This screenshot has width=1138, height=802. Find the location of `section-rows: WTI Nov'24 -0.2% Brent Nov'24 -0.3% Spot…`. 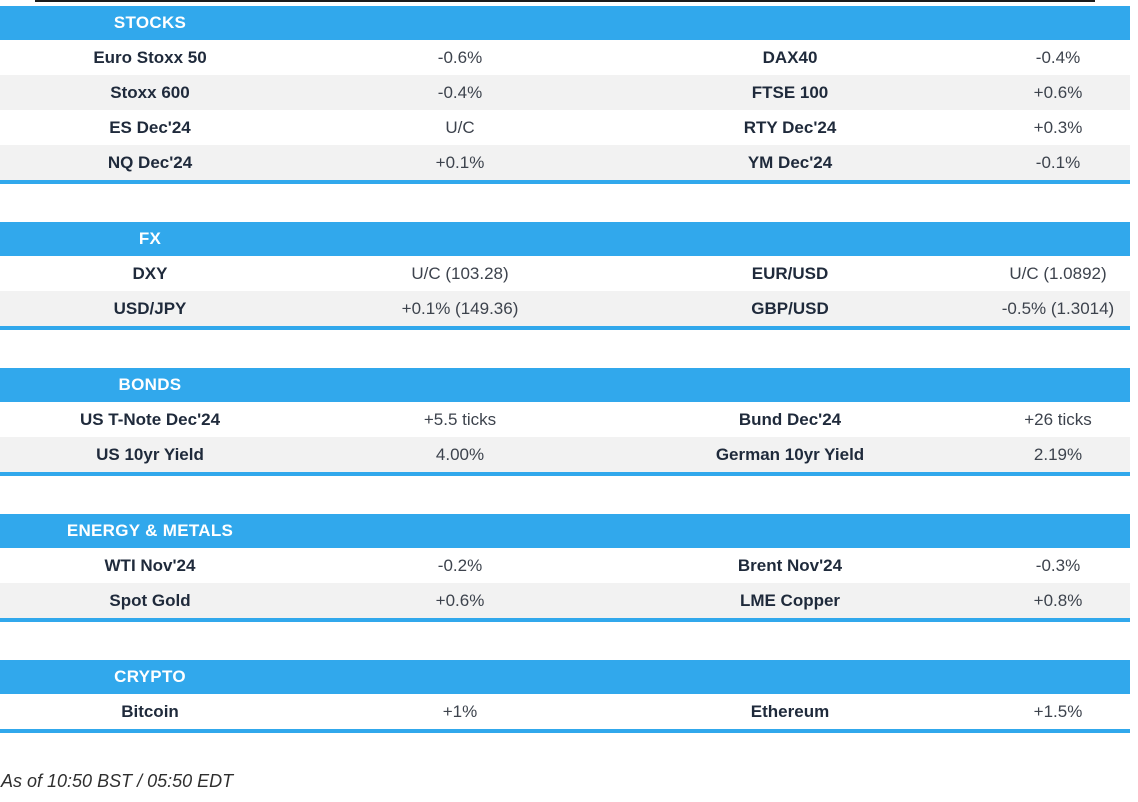

section-rows: WTI Nov'24 -0.2% Brent Nov'24 -0.3% Spot… is located at coordinates (565, 583).